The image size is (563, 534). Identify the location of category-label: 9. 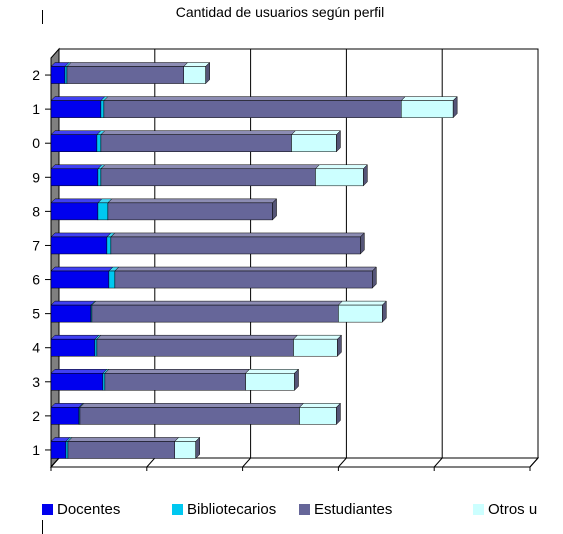
(36, 177).